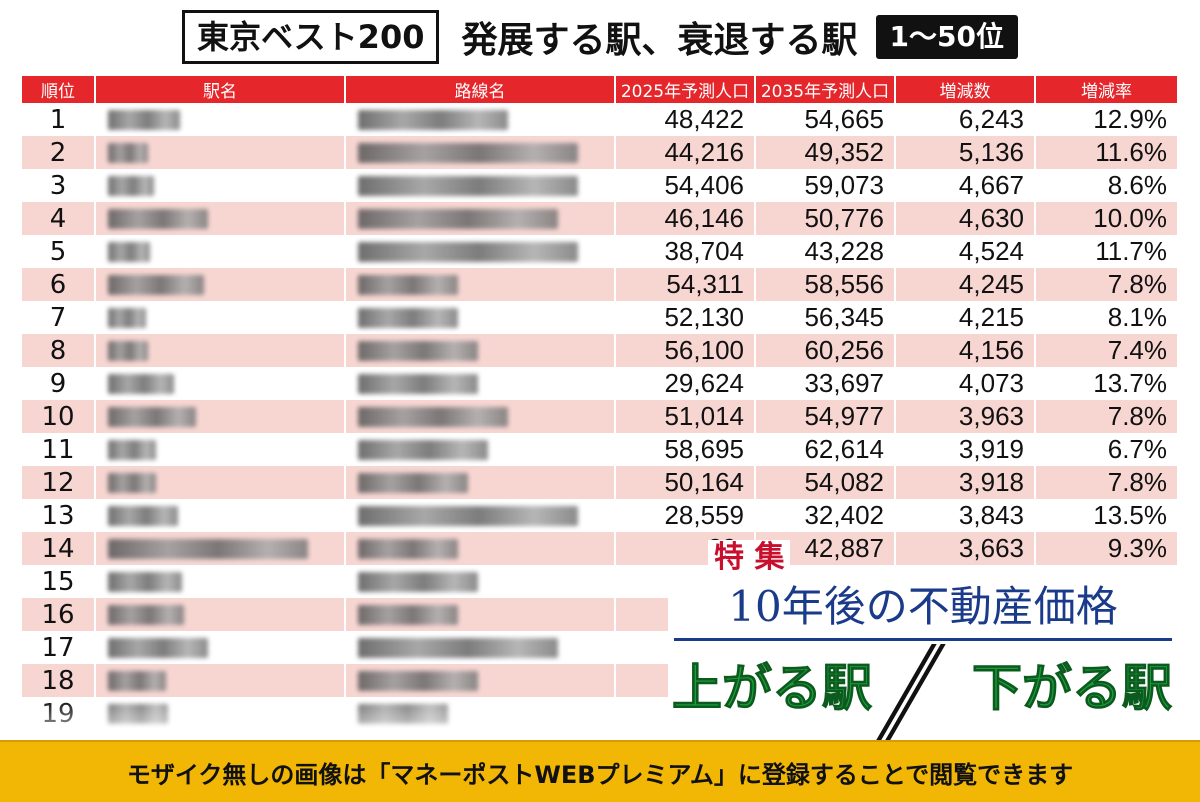 This screenshot has width=1200, height=802. Describe the element at coordinates (59, 383) in the screenshot. I see `rank-cell: 9` at that location.